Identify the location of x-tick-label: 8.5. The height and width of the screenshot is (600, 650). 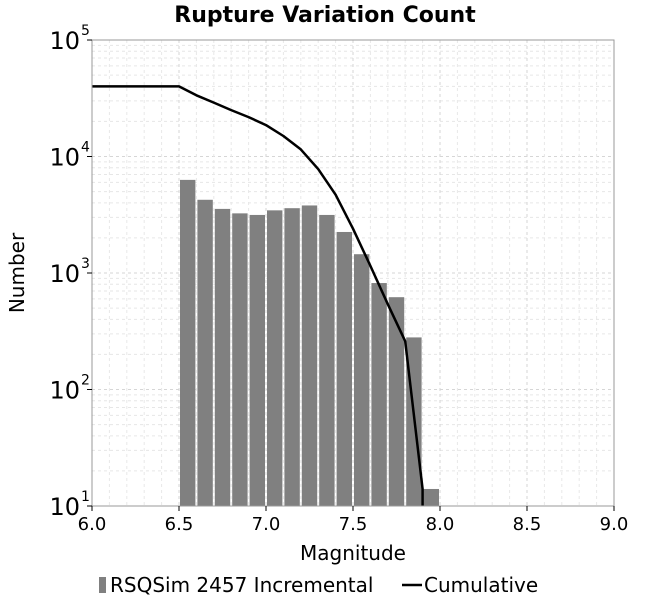
(527, 524).